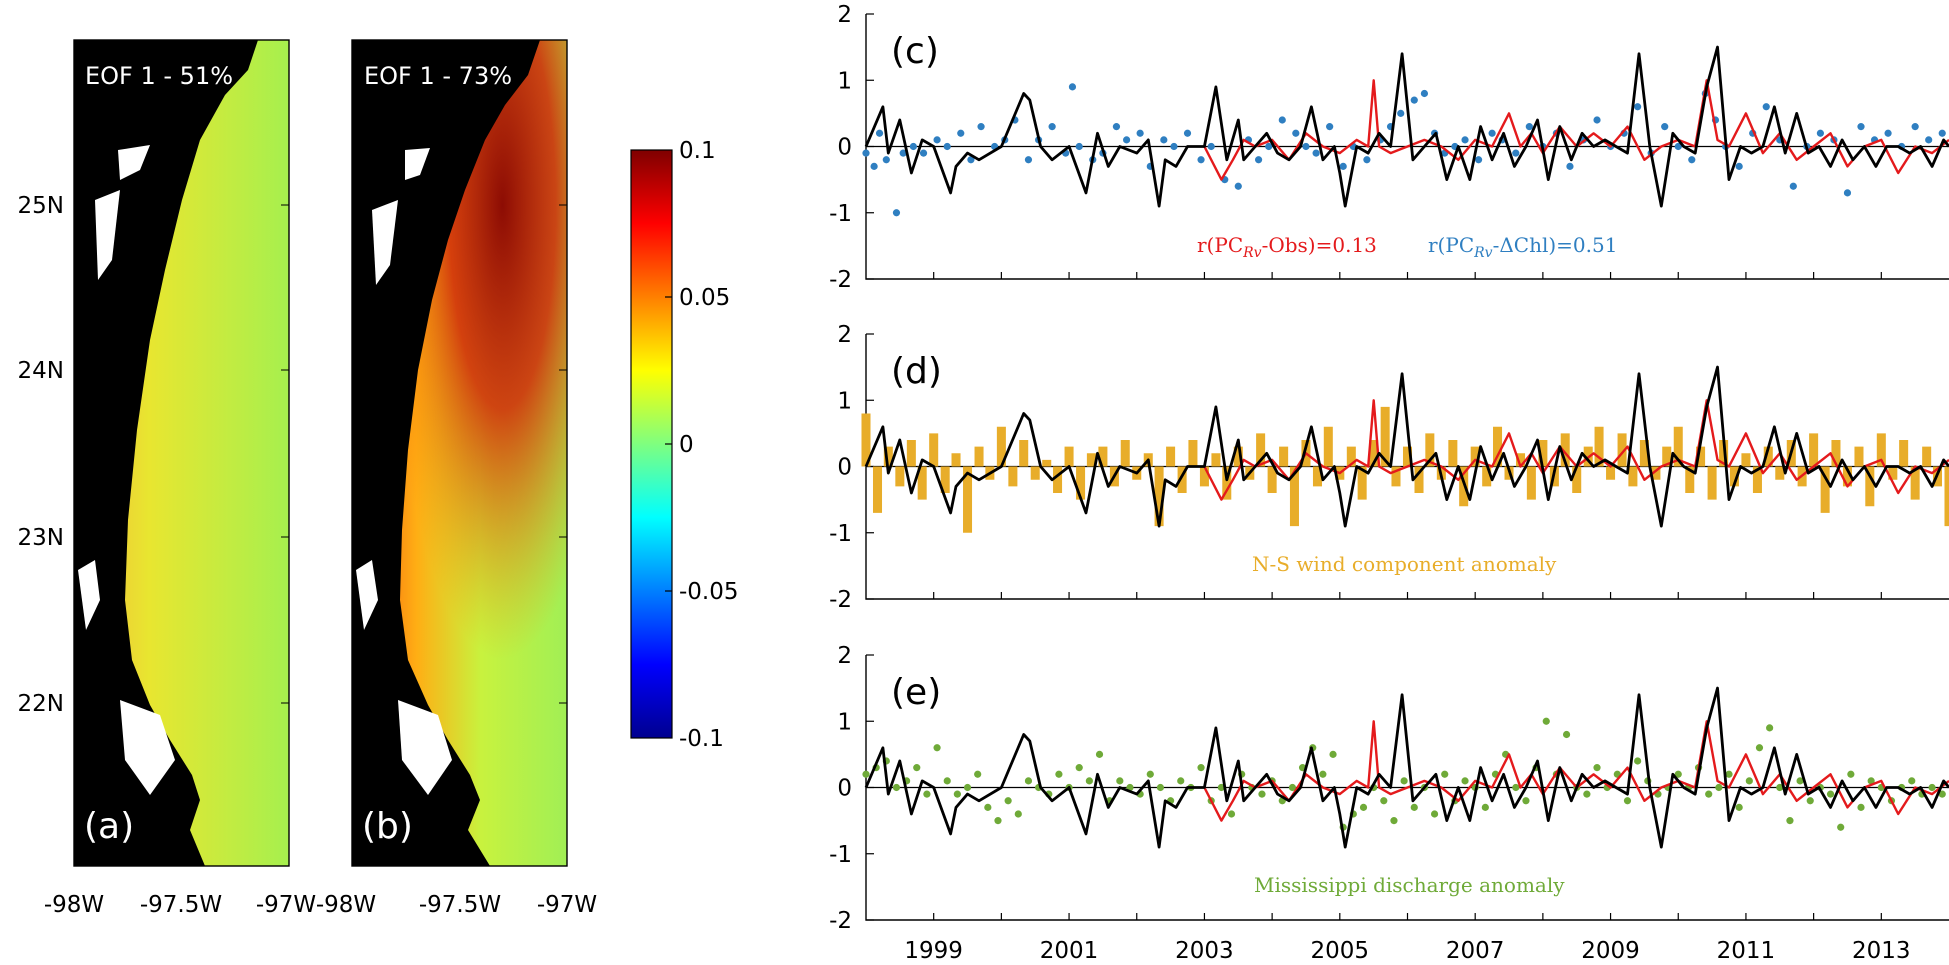 The image size is (1949, 965). I want to click on panel-c-blue-annotation: r(PCRv-ΔChl)=0.51, so click(1522, 247).